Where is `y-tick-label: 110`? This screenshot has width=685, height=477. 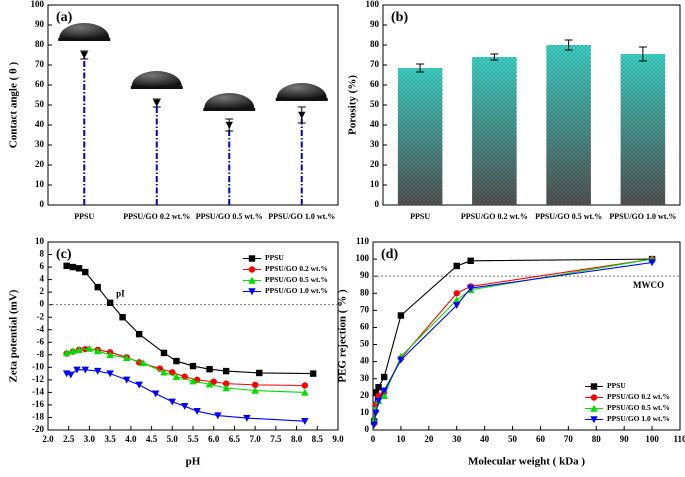 y-tick-label: 110 is located at coordinates (363, 241).